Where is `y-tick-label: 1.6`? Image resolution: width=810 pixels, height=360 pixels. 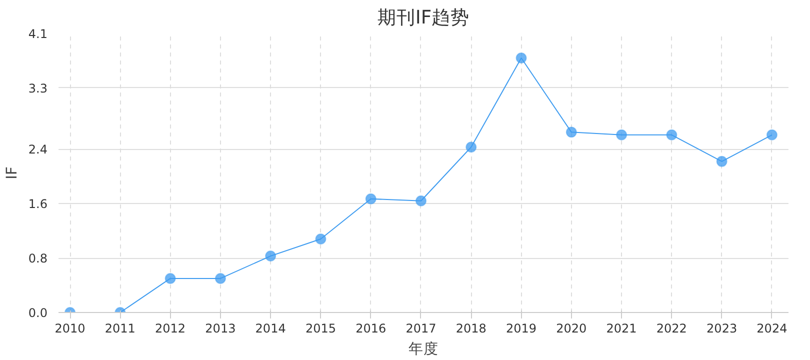
y-tick-label: 1.6 is located at coordinates (38, 204).